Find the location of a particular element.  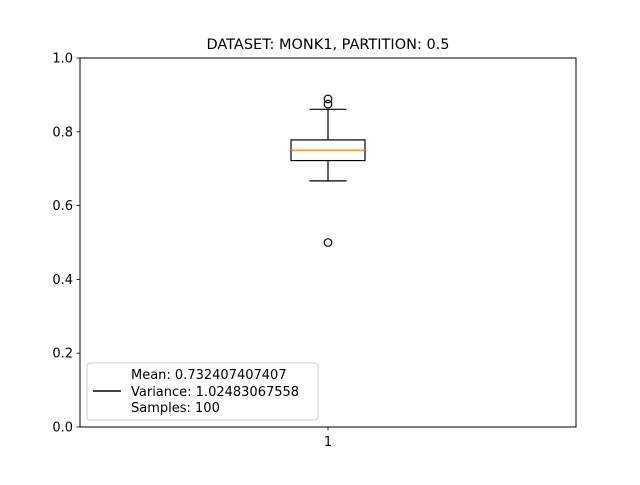

y-tick-label: 0.4 is located at coordinates (62, 280).